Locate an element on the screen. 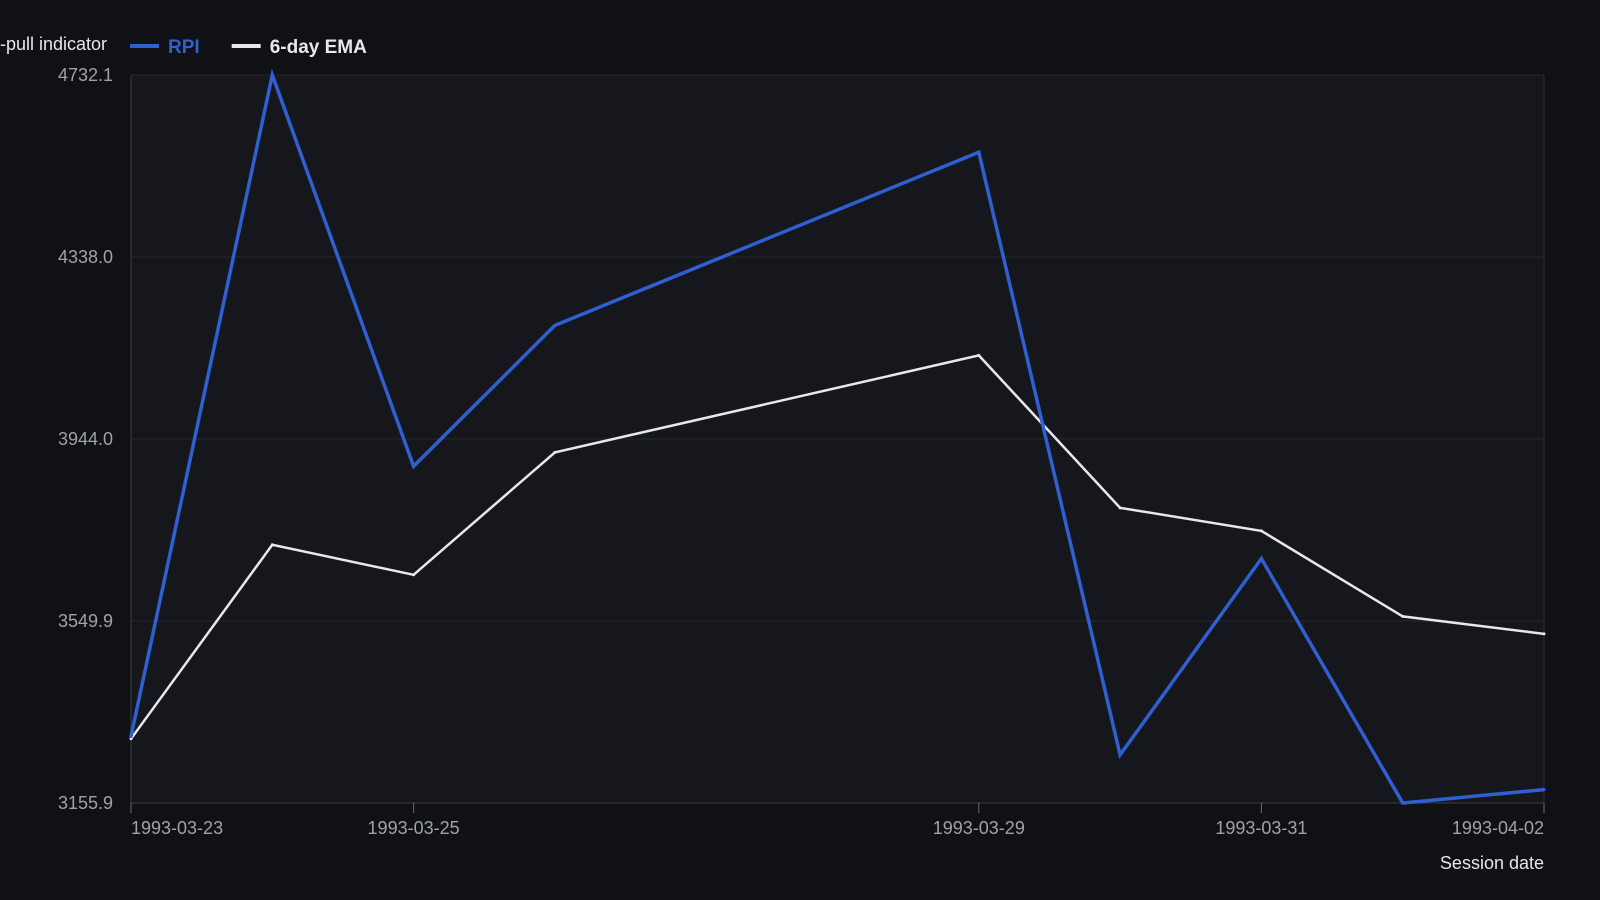 Image resolution: width=1600 pixels, height=900 pixels. legend-title: -pull indicator is located at coordinates (53, 44).